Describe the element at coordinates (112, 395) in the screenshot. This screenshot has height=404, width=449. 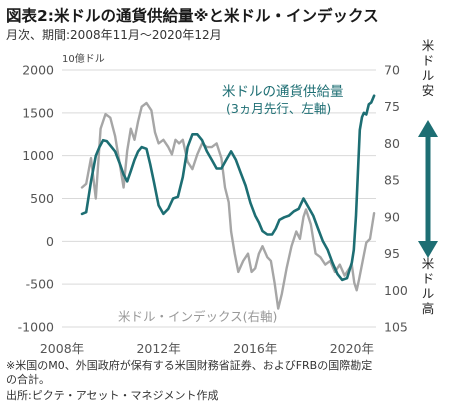
I see `footnote-source: 出所:ピクテ・アセット・マネジメント作成` at that location.